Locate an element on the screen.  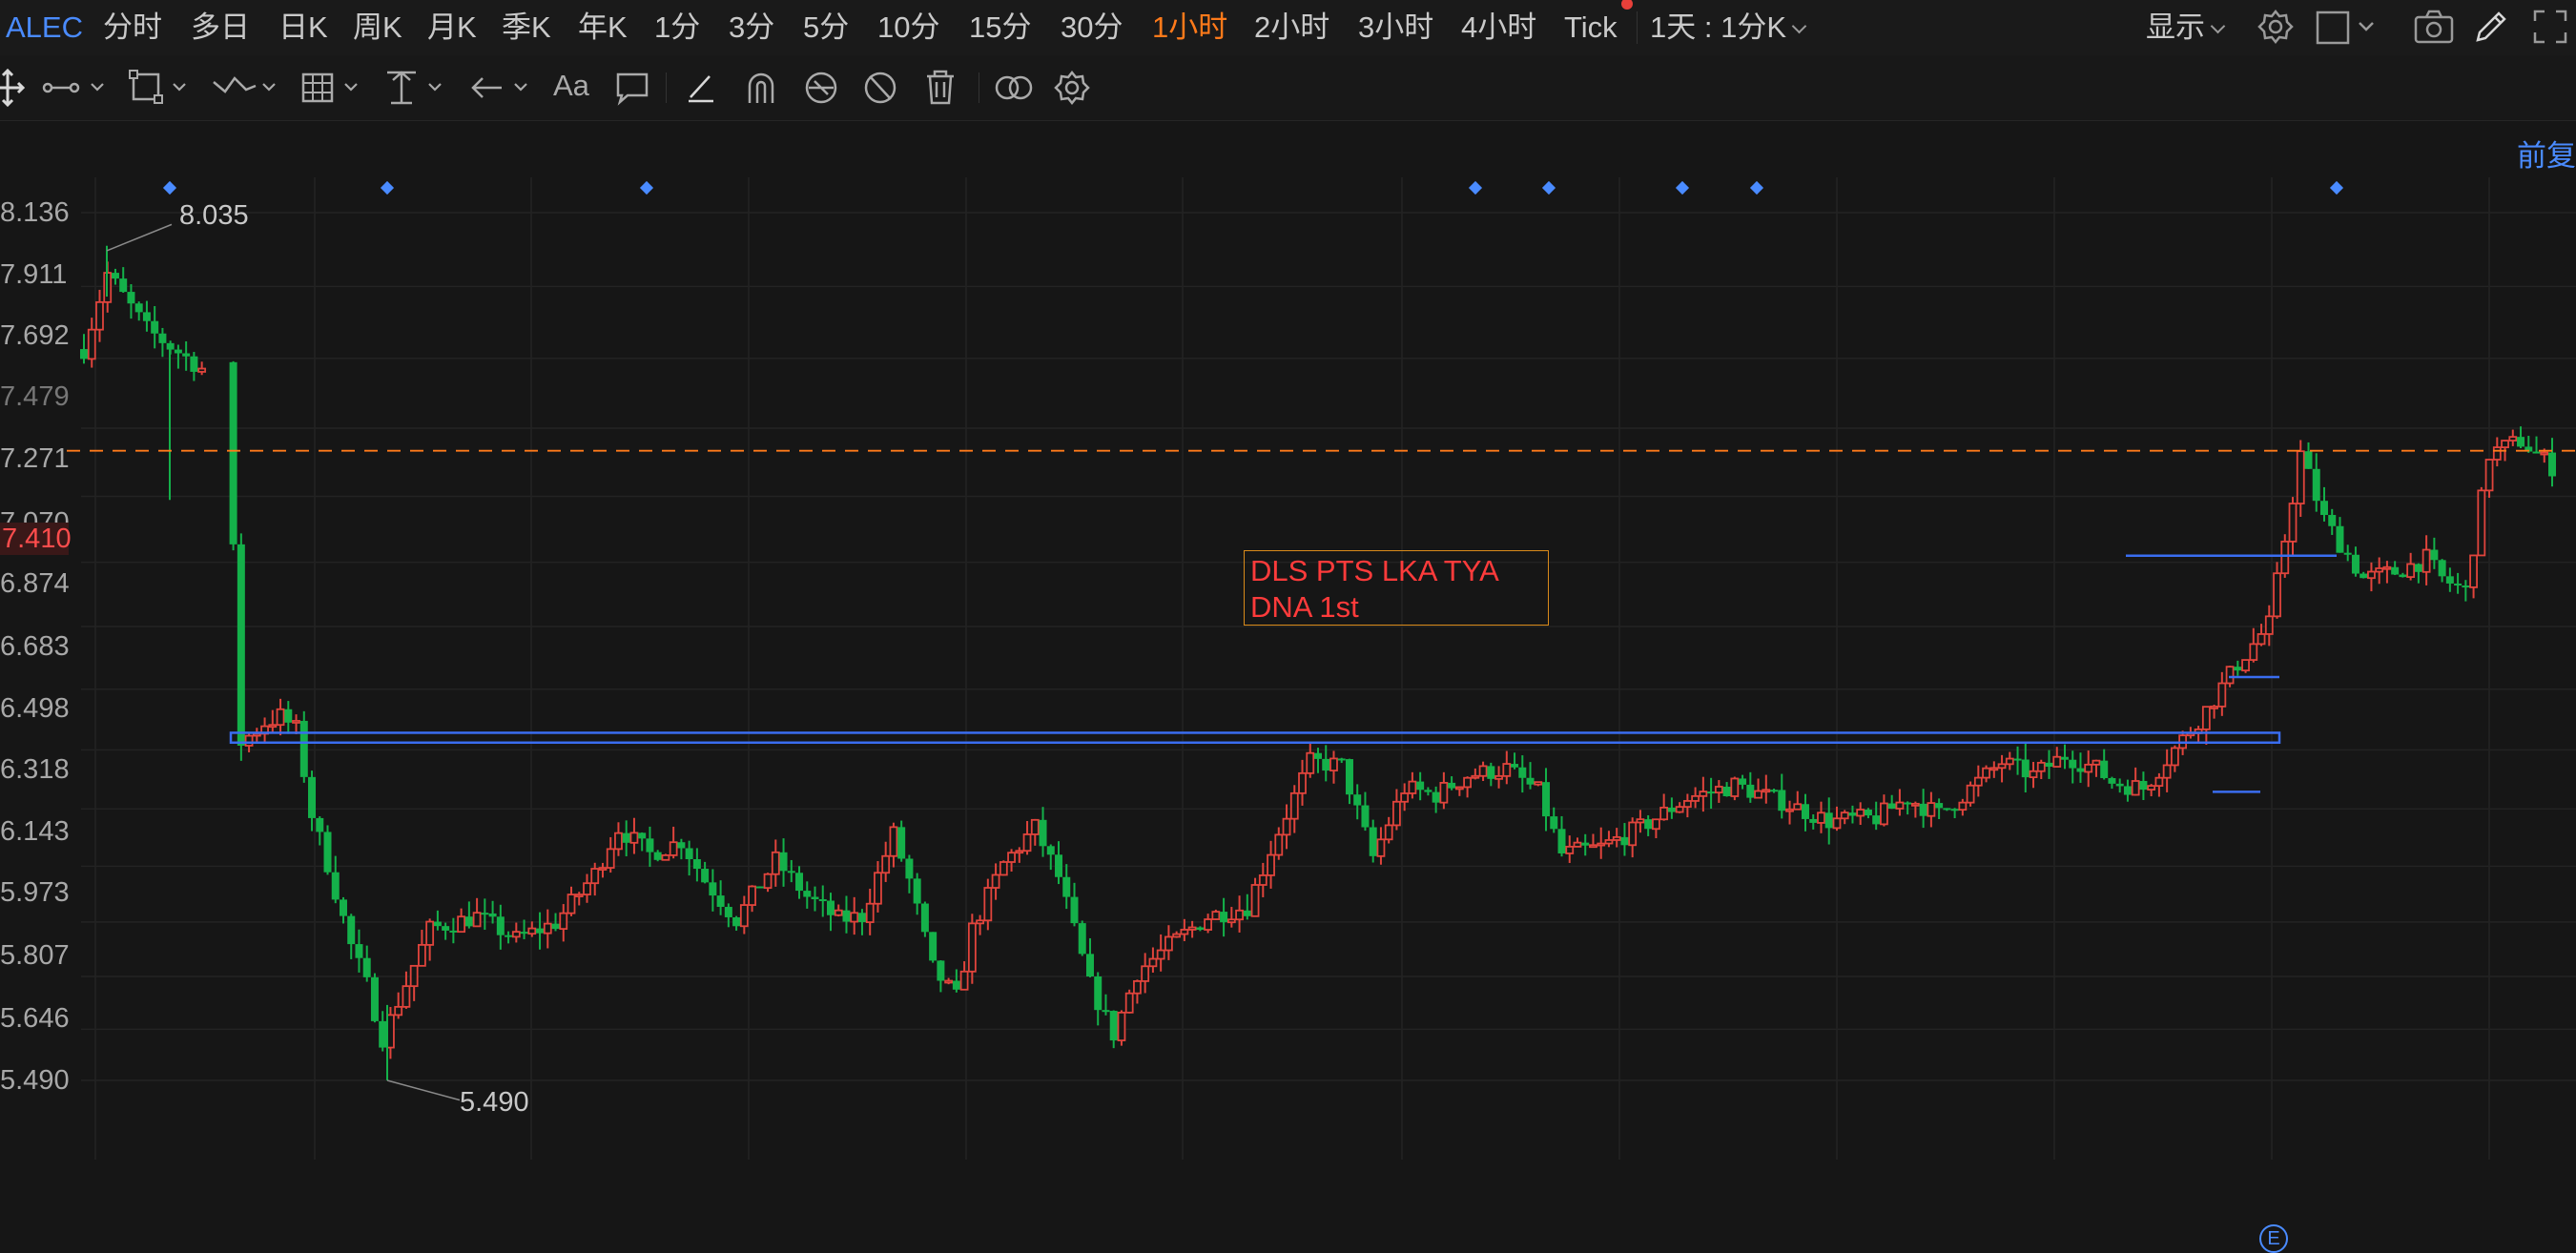
tab-10min: 10分 is located at coordinates (908, 27).